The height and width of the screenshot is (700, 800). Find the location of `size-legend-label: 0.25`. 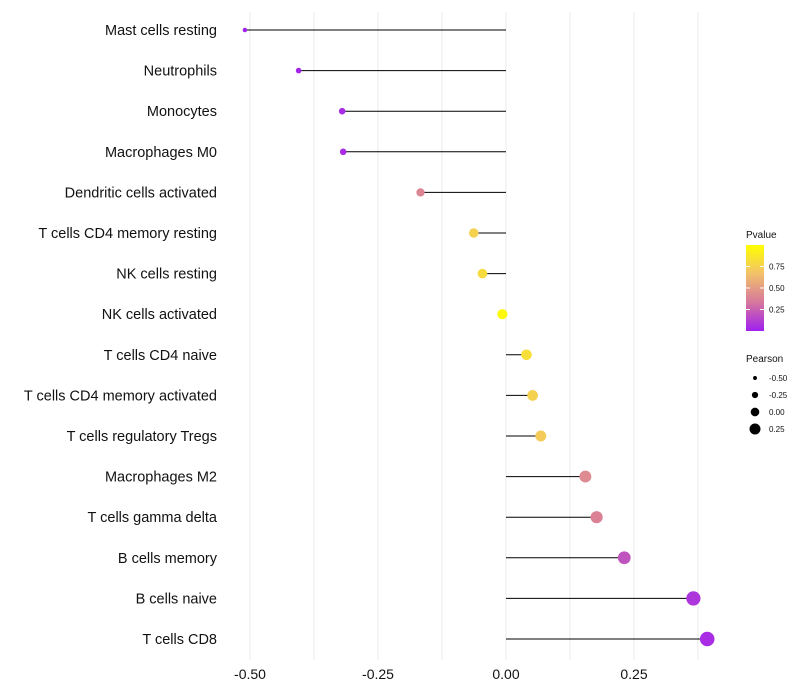

size-legend-label: 0.25 is located at coordinates (777, 429).